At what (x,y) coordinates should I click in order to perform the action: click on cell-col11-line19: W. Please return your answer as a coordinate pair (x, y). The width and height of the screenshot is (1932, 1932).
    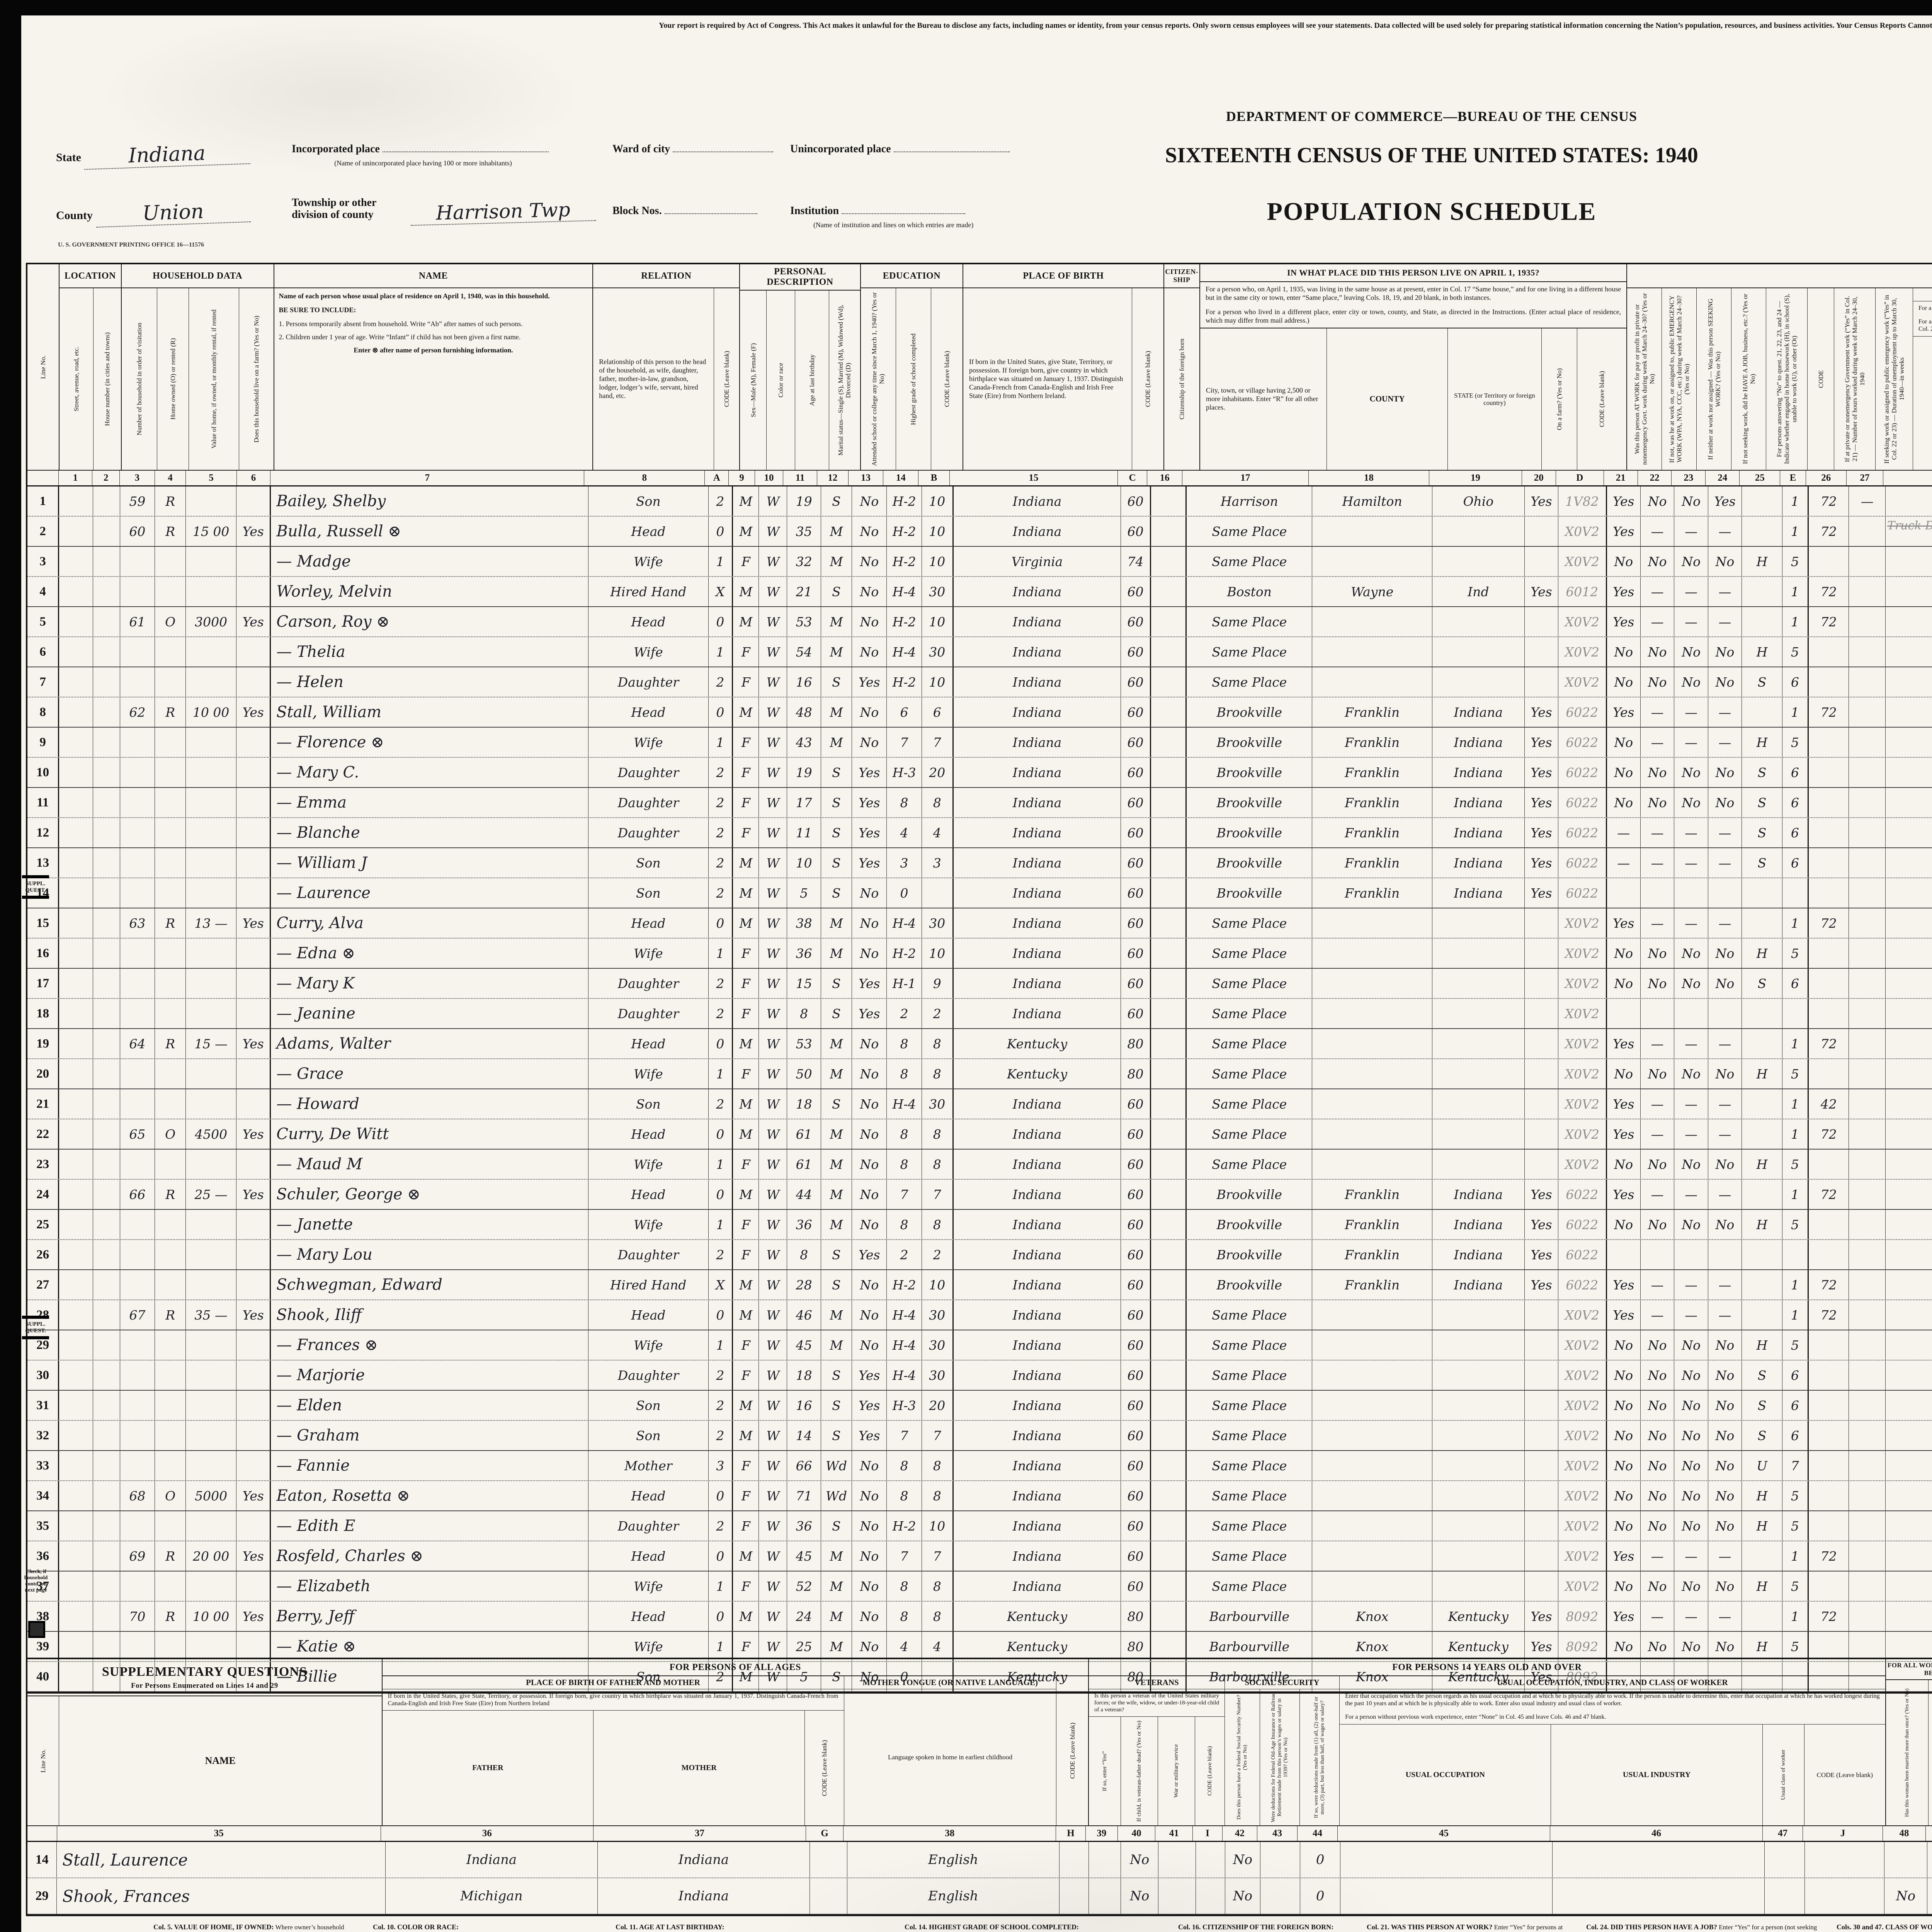
    Looking at the image, I should click on (773, 1043).